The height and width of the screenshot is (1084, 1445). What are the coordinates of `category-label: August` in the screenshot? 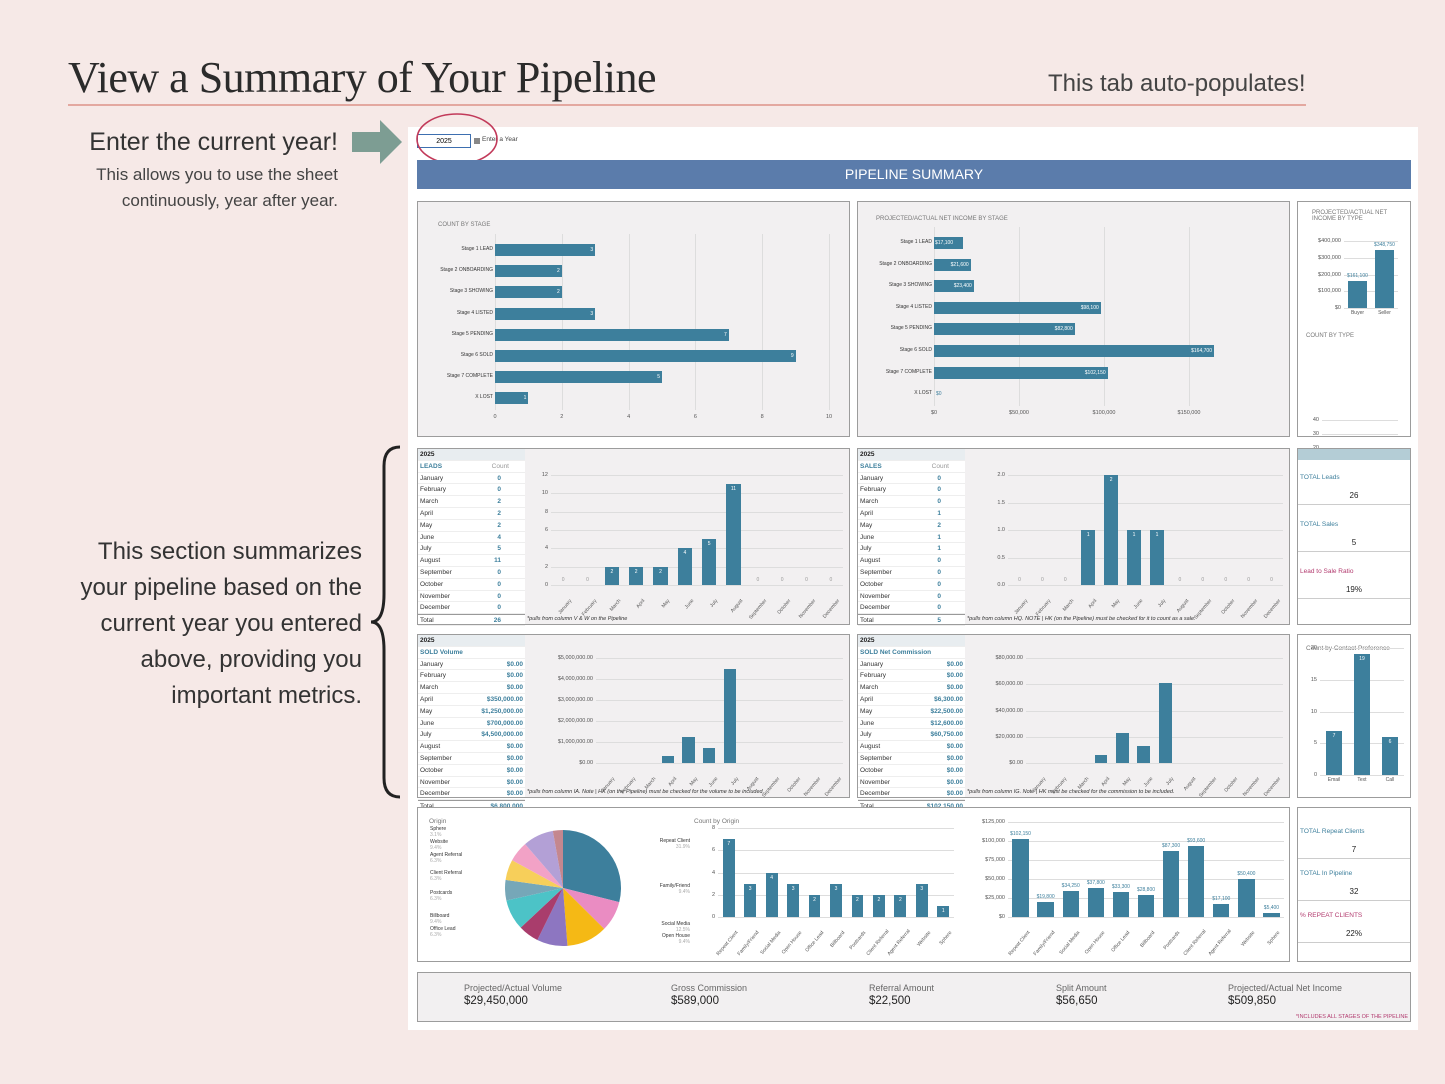 It's located at (736, 606).